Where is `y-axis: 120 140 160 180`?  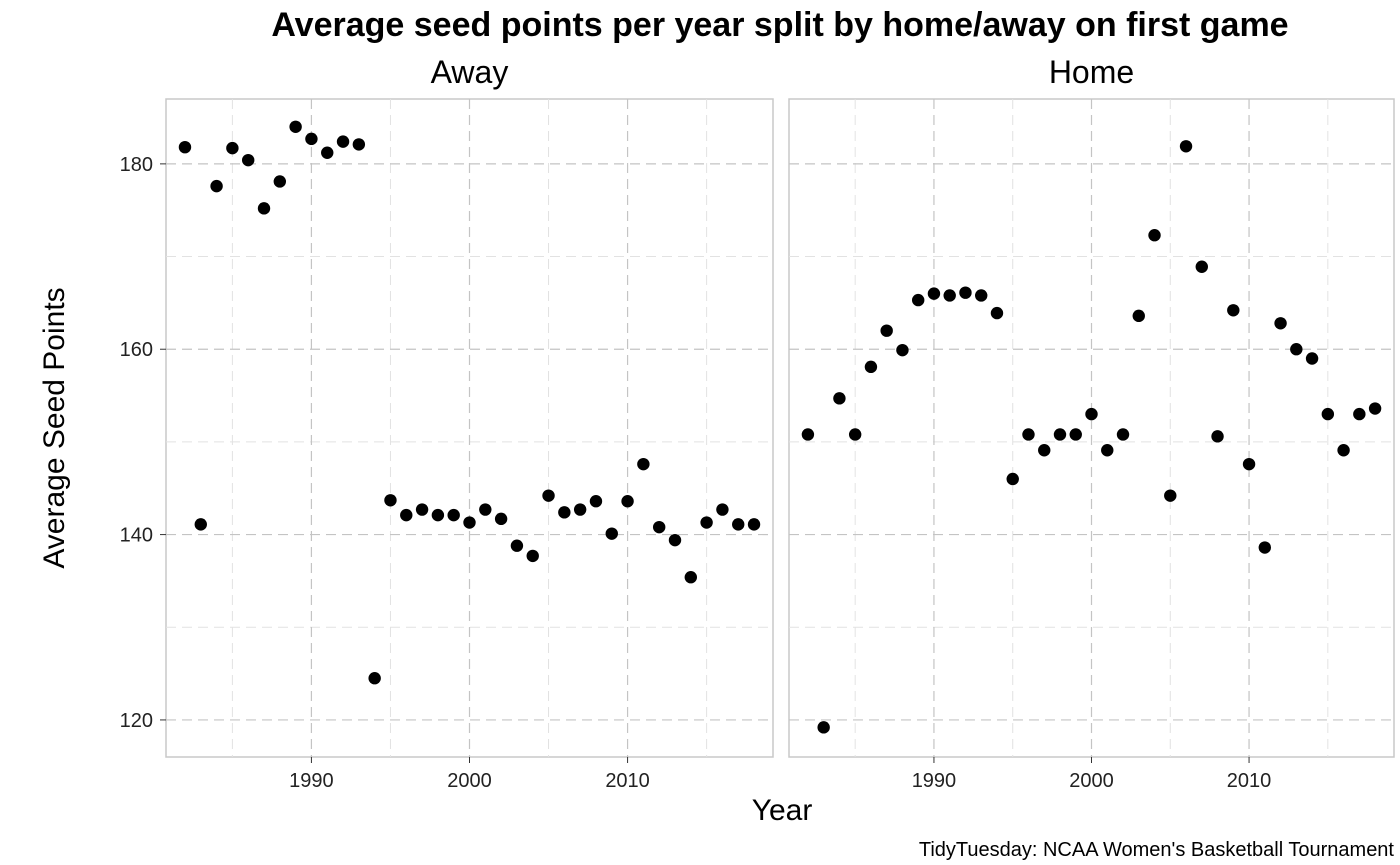 y-axis: 120 140 160 180 is located at coordinates (143, 443).